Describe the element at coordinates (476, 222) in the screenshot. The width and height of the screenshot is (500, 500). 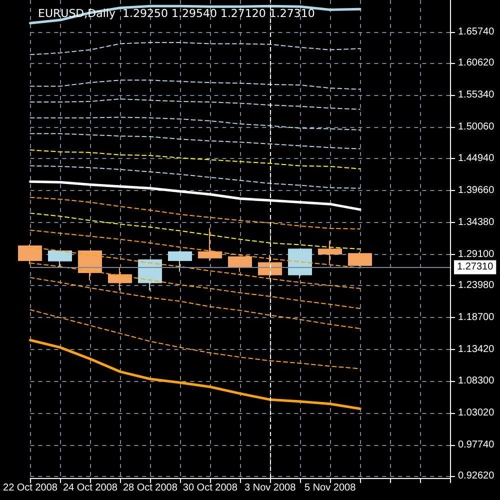
I see `y-tick-label: 1.34380` at that location.